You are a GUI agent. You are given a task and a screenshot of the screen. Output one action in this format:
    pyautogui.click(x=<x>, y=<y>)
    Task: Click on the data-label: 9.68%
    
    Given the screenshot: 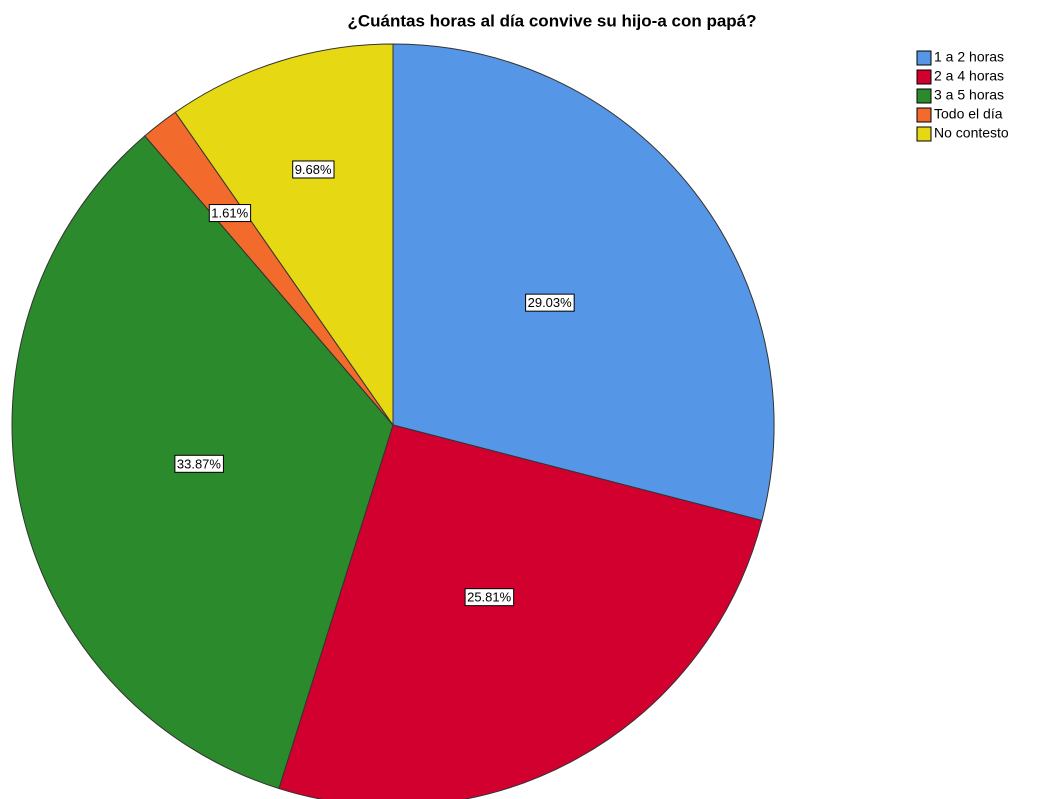 What is the action you would take?
    pyautogui.click(x=313, y=169)
    